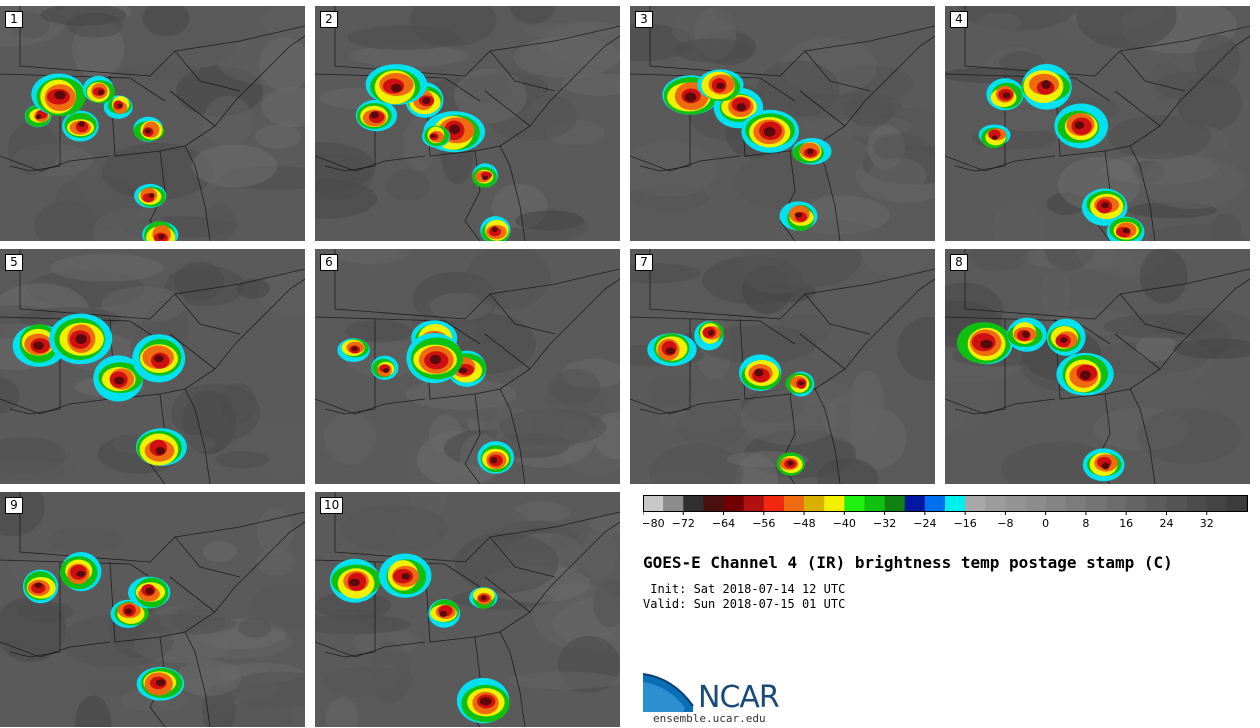  What do you see at coordinates (14, 19) in the screenshot?
I see `panel-number-label: 1` at bounding box center [14, 19].